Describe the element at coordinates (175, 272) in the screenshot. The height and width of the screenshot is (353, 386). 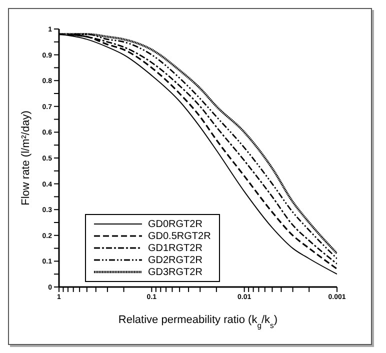
I see `legend-label: GD3RGT2R` at that location.